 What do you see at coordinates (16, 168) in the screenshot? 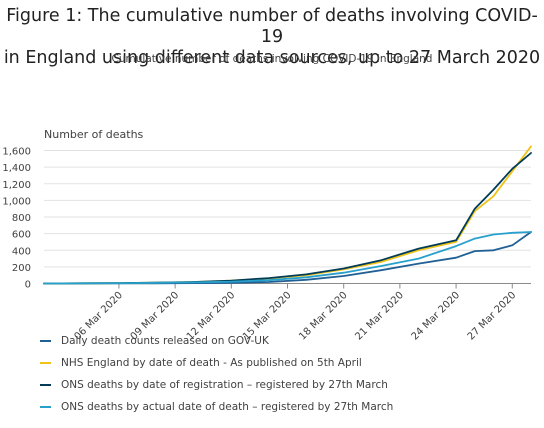
I see `y-tick-label: 1,400` at bounding box center [16, 168].